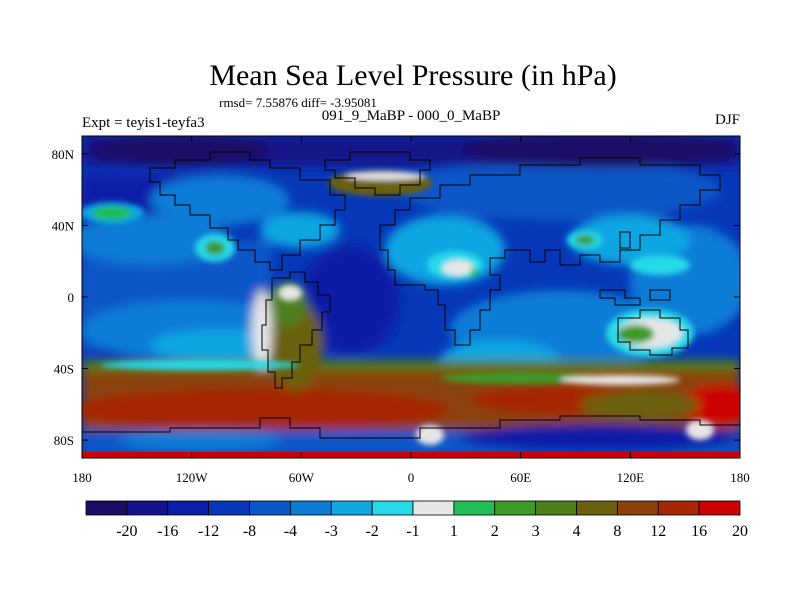 The image size is (800, 600). I want to click on field-so-green, so click(520, 378).